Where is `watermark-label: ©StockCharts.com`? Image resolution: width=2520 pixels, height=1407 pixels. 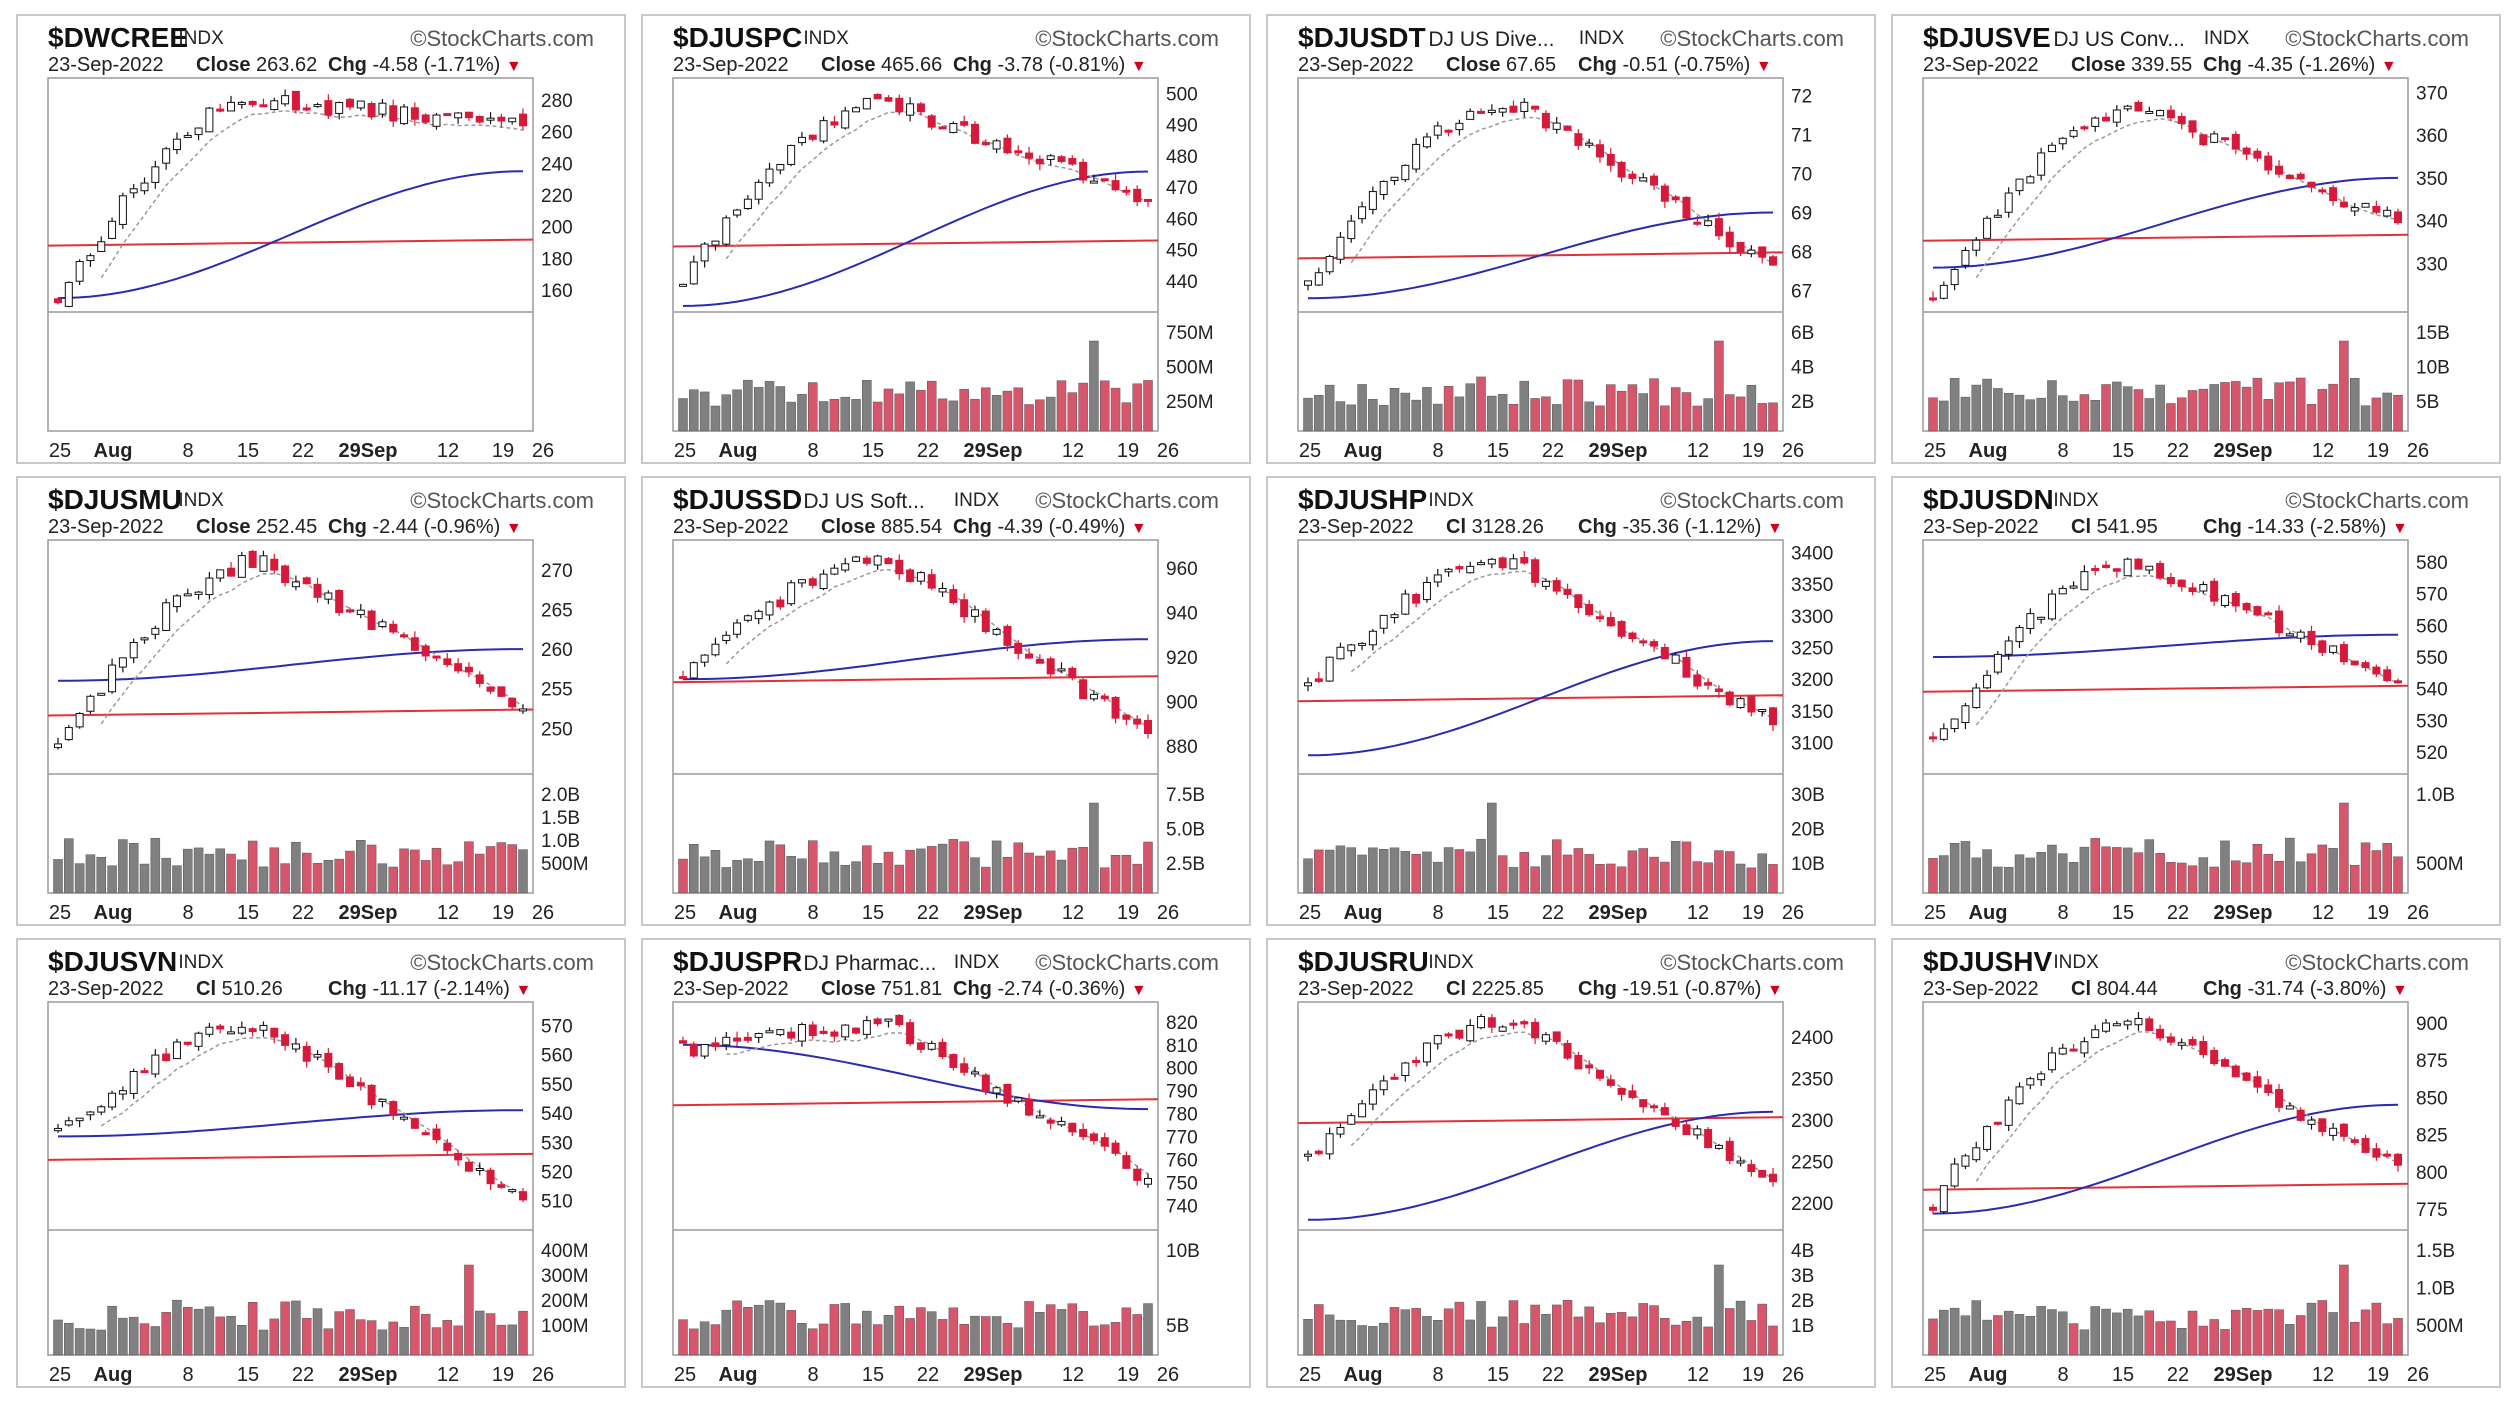
watermark-label: ©StockCharts.com is located at coordinates (1752, 962).